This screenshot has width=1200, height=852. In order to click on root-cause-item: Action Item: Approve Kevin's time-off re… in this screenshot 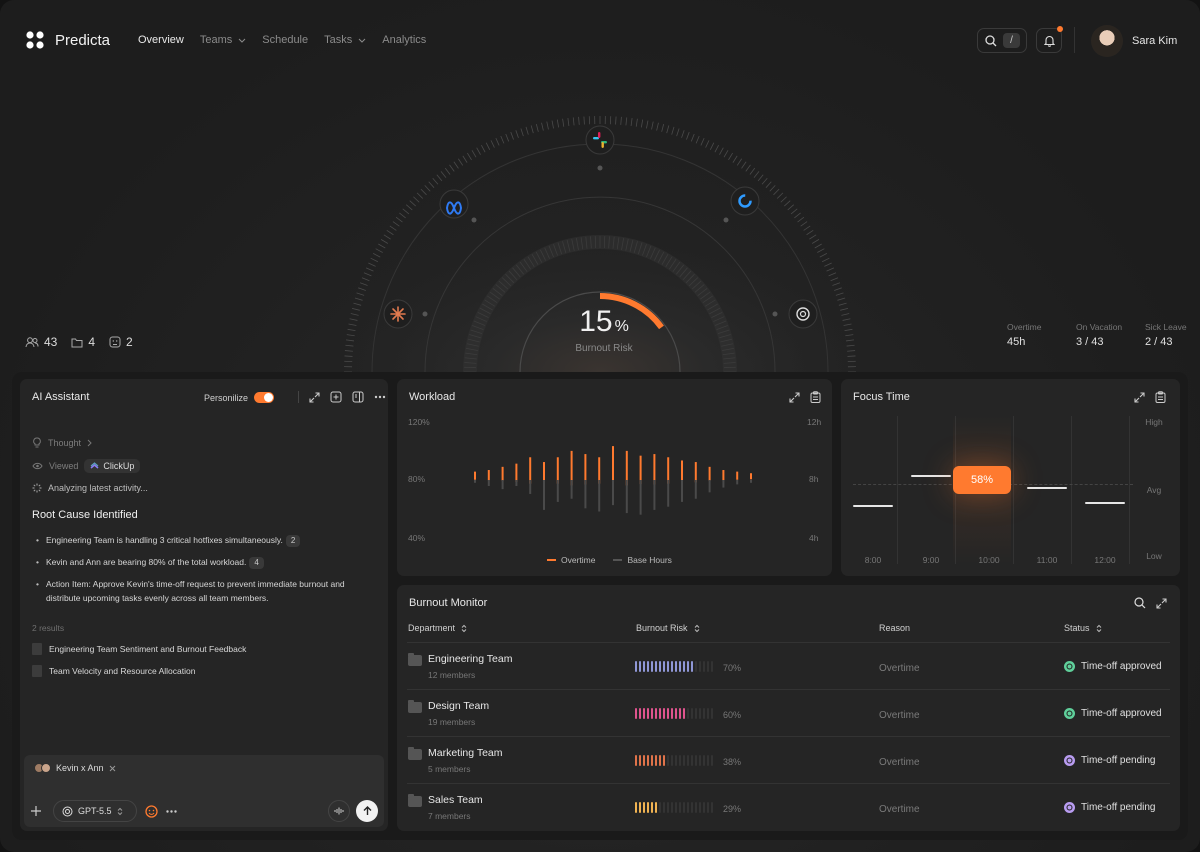, I will do `click(206, 591)`.